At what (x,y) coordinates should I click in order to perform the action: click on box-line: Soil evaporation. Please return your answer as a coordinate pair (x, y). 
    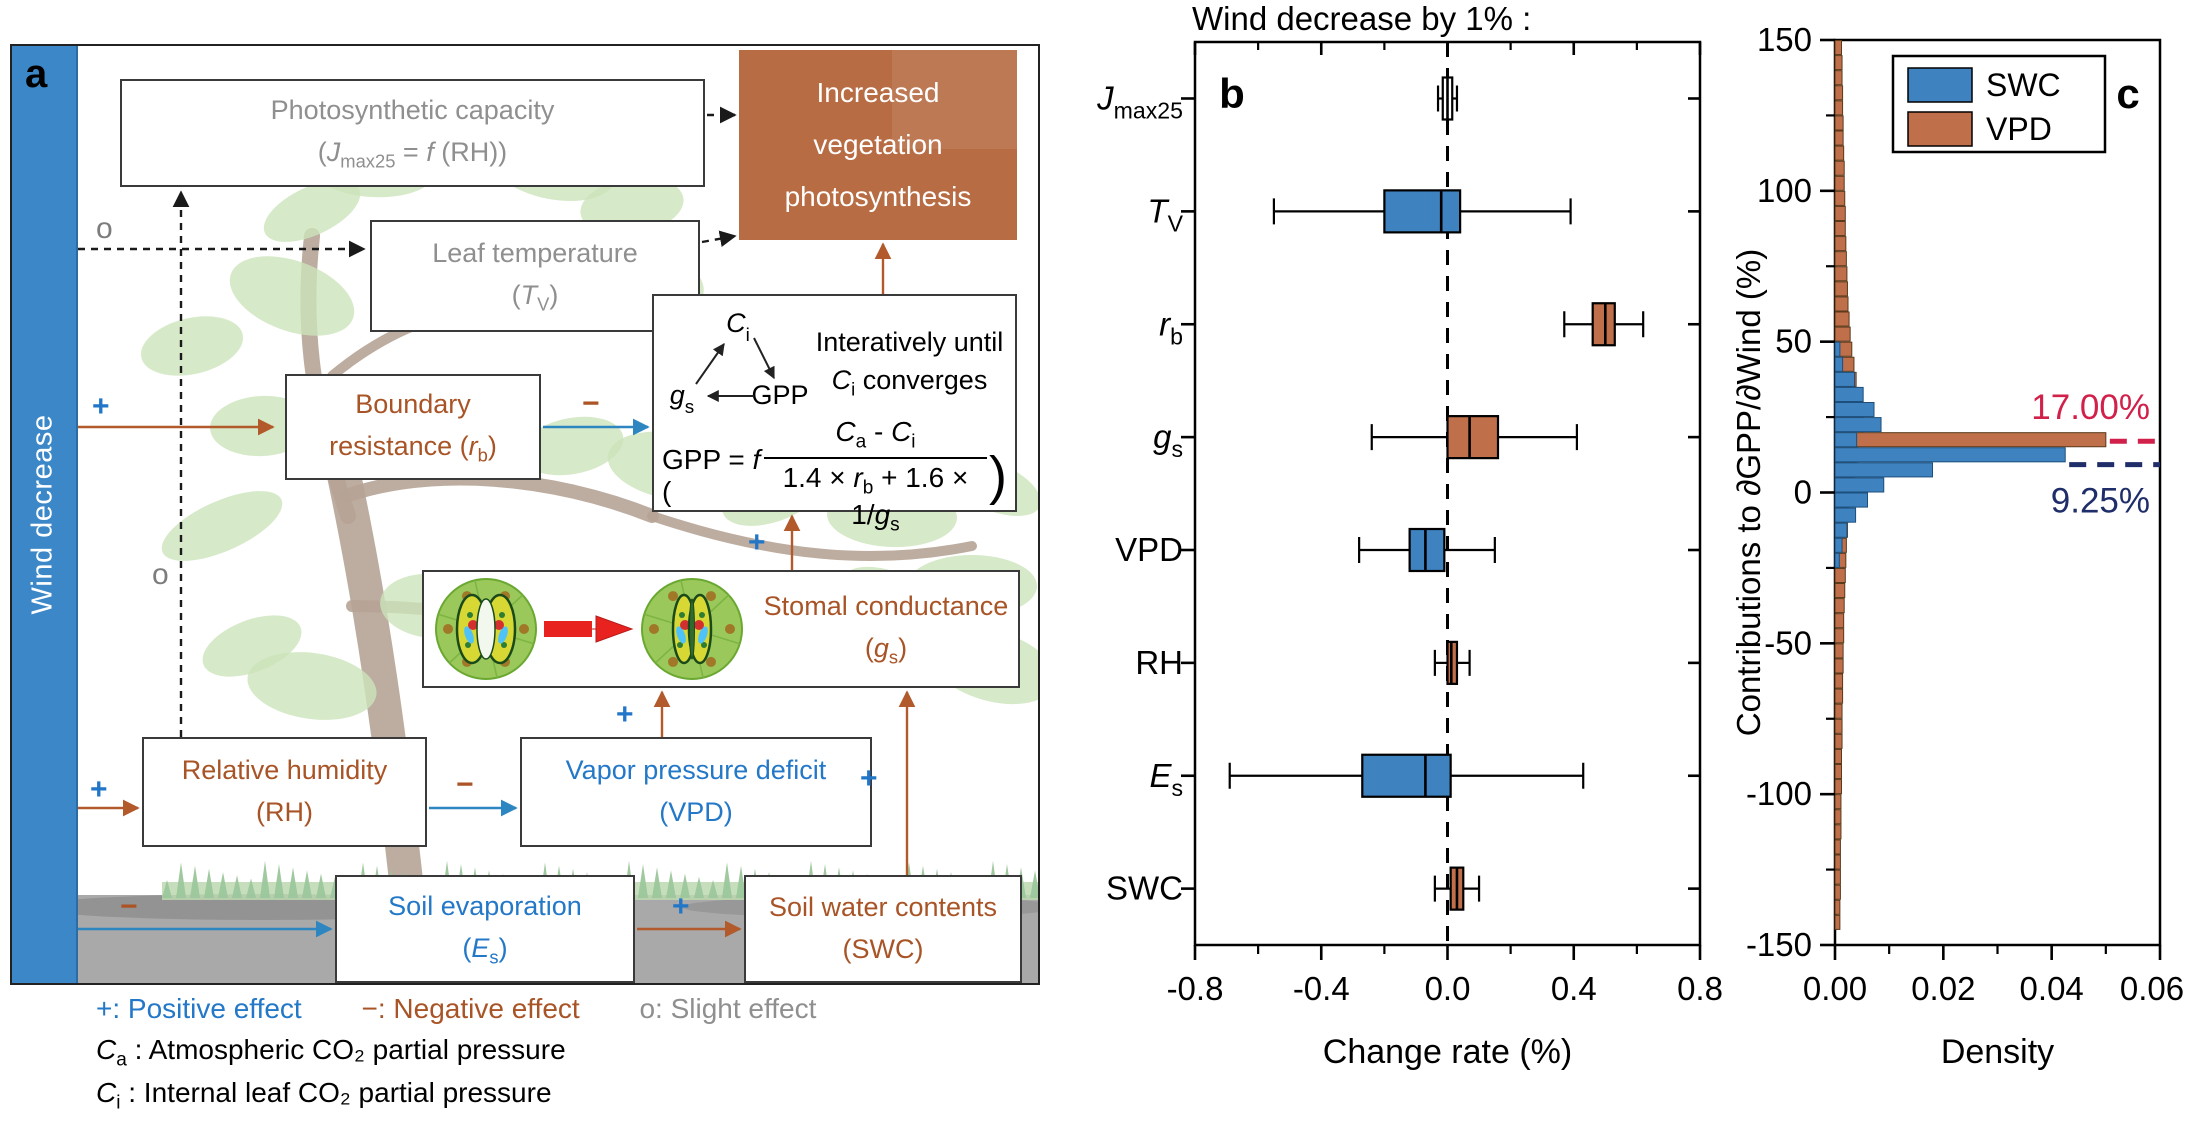
    Looking at the image, I should click on (485, 906).